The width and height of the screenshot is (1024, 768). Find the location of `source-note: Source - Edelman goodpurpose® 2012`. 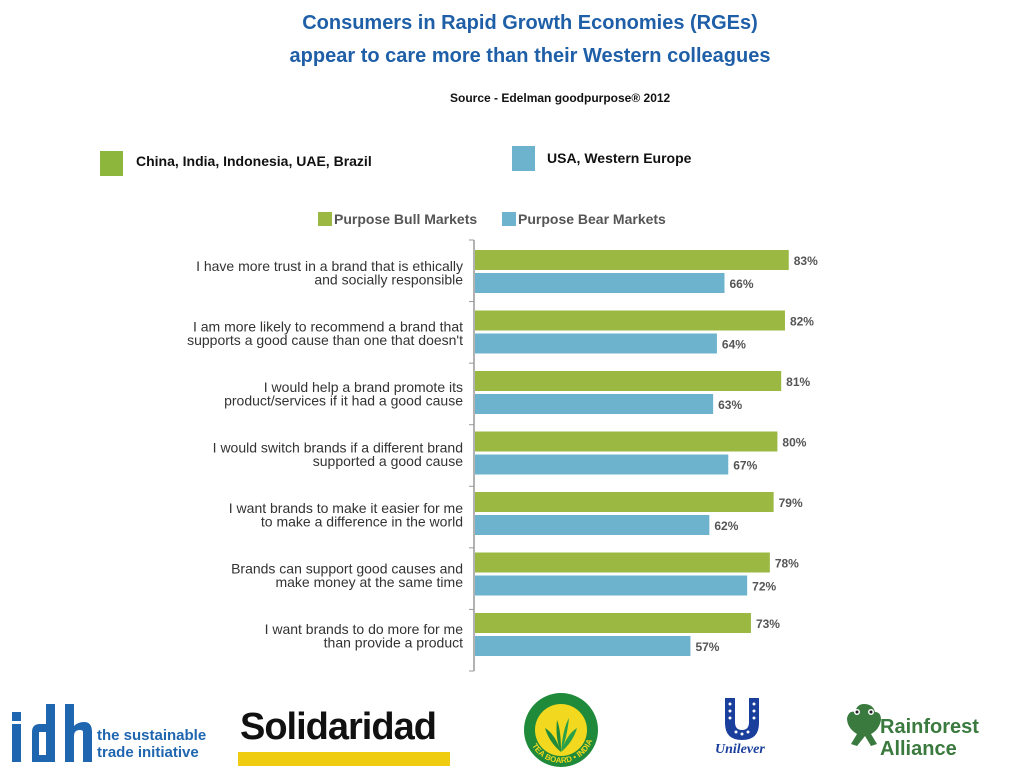

source-note: Source - Edelman goodpurpose® 2012 is located at coordinates (560, 98).